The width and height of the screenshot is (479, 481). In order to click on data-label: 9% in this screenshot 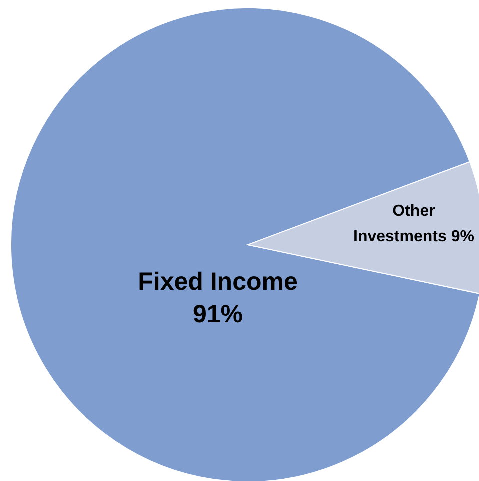, I will do `click(462, 237)`.